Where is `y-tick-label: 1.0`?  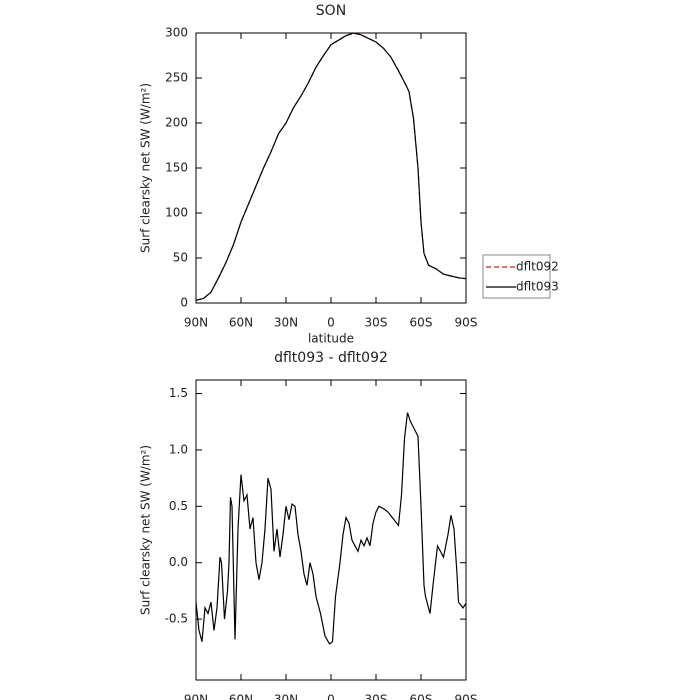 y-tick-label: 1.0 is located at coordinates (178, 449).